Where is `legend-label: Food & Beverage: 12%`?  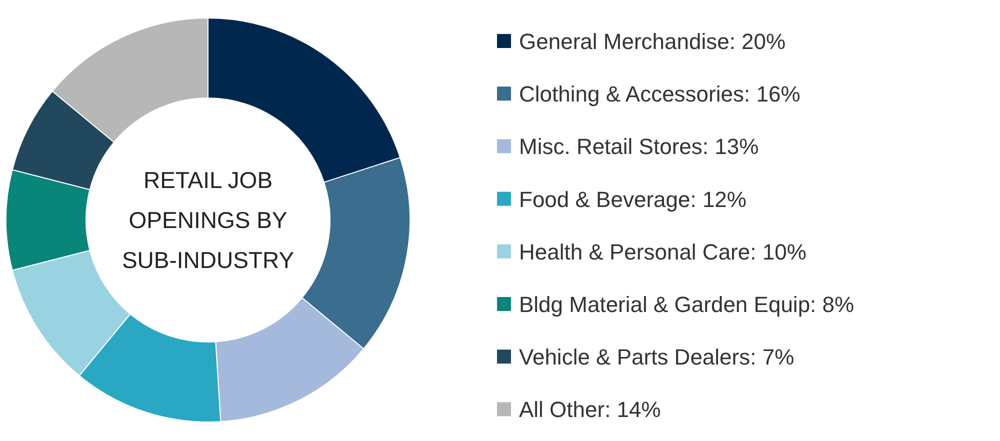
legend-label: Food & Beverage: 12% is located at coordinates (632, 199).